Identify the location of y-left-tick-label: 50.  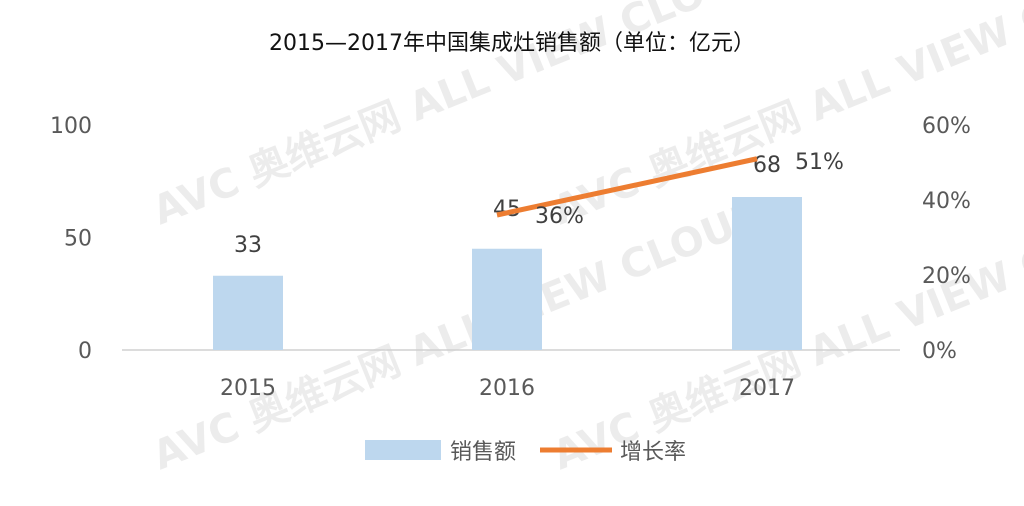
(78, 239).